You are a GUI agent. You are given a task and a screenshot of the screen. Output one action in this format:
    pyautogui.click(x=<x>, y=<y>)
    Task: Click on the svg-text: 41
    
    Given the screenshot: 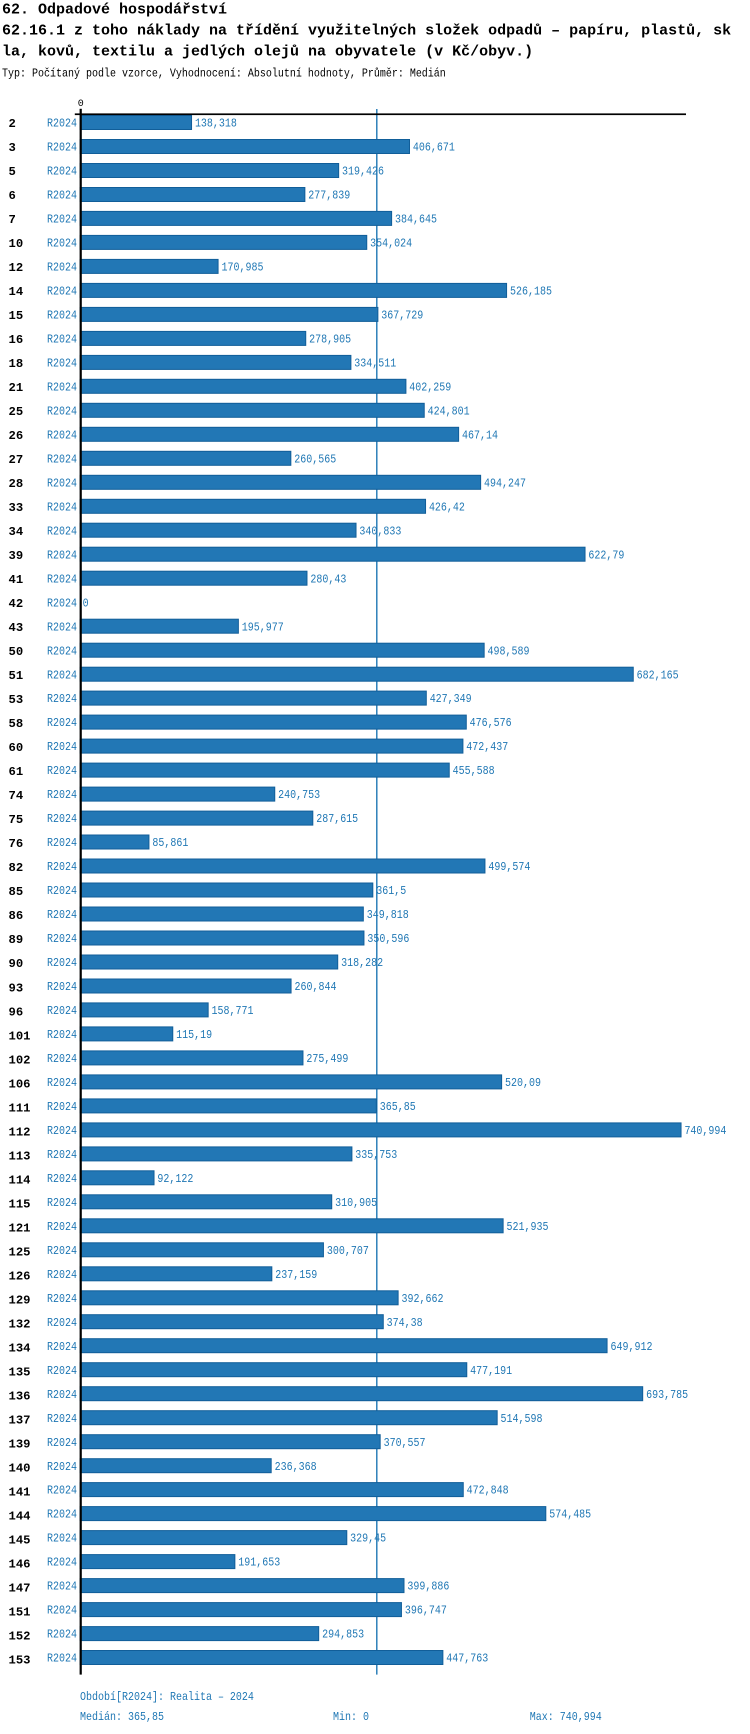 What is the action you would take?
    pyautogui.click(x=16, y=580)
    